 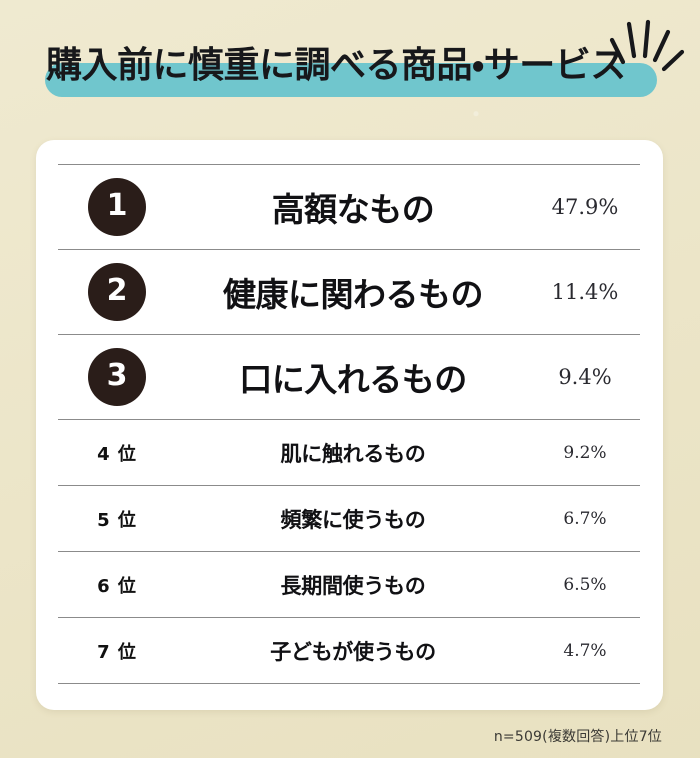 I want to click on table-bottom-rule-rank, so click(x=117, y=697).